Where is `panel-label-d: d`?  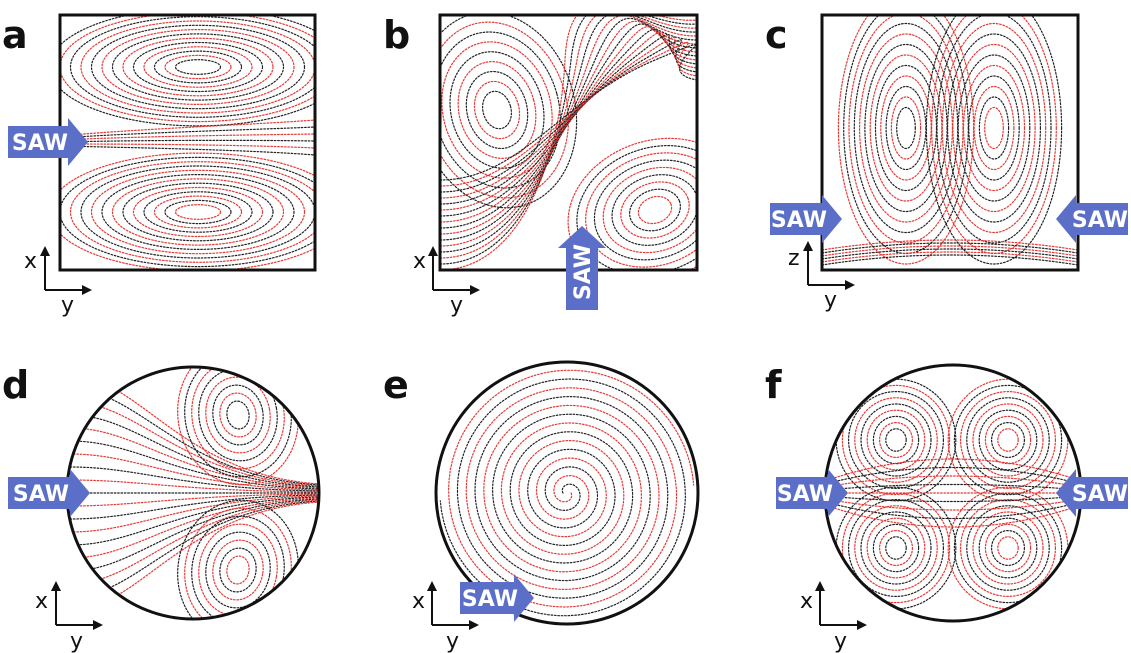 panel-label-d: d is located at coordinates (15, 385).